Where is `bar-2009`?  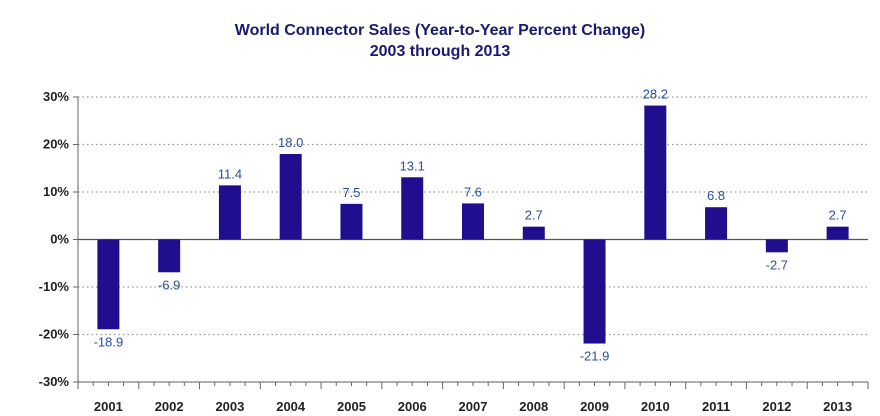 bar-2009 is located at coordinates (594, 291).